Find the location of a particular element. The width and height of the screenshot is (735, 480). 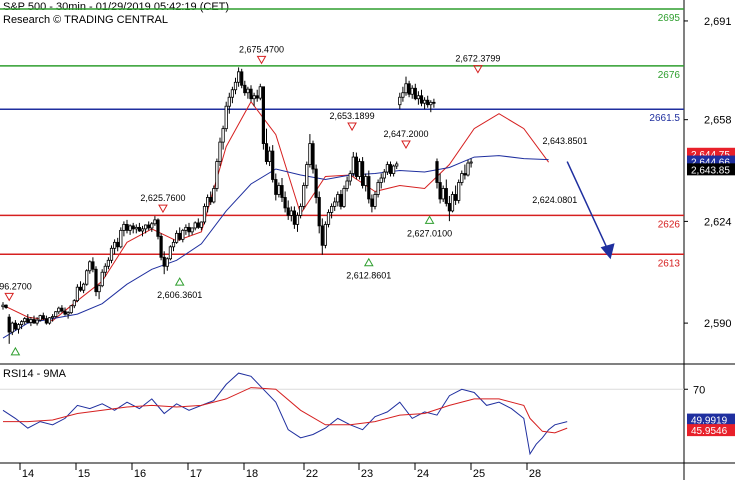

rsi-tag-label: 49.9919 is located at coordinates (709, 421).